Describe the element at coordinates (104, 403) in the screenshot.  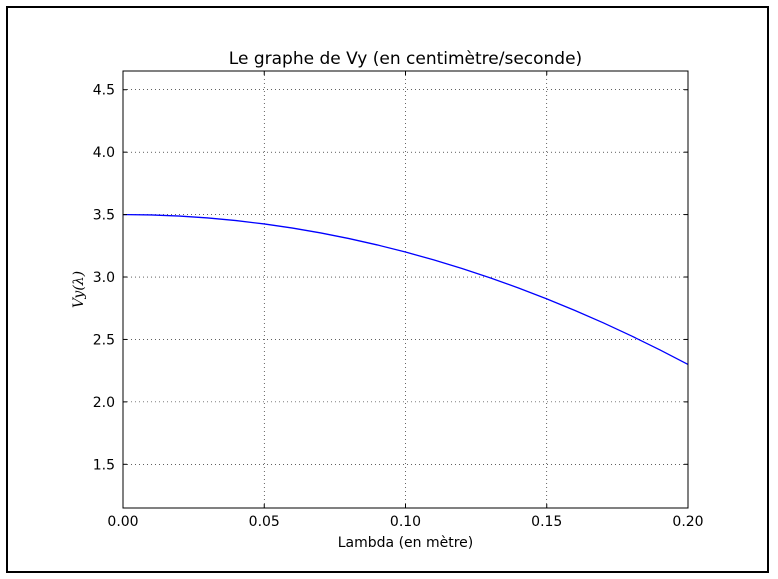
I see `y-tick-label: 2.0` at that location.